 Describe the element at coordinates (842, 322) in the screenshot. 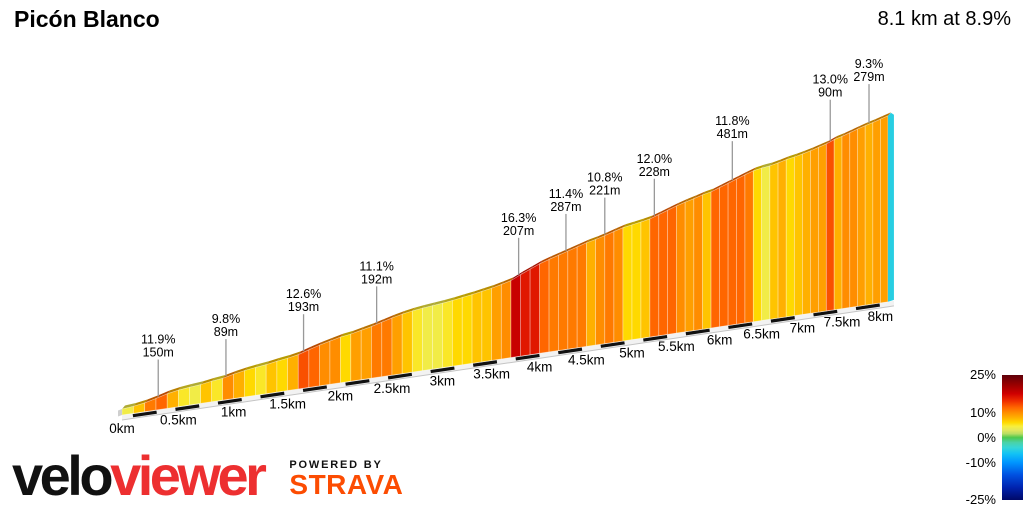

I see `x-axis-label: 7.5km` at that location.